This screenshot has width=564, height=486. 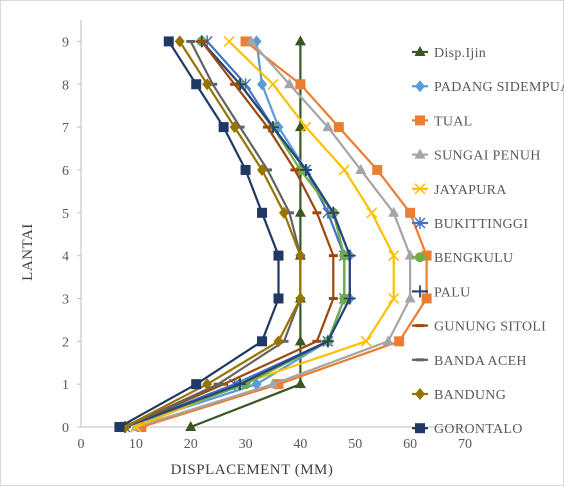 I want to click on legend-label: GUNUNG SITOLI, so click(x=490, y=327).